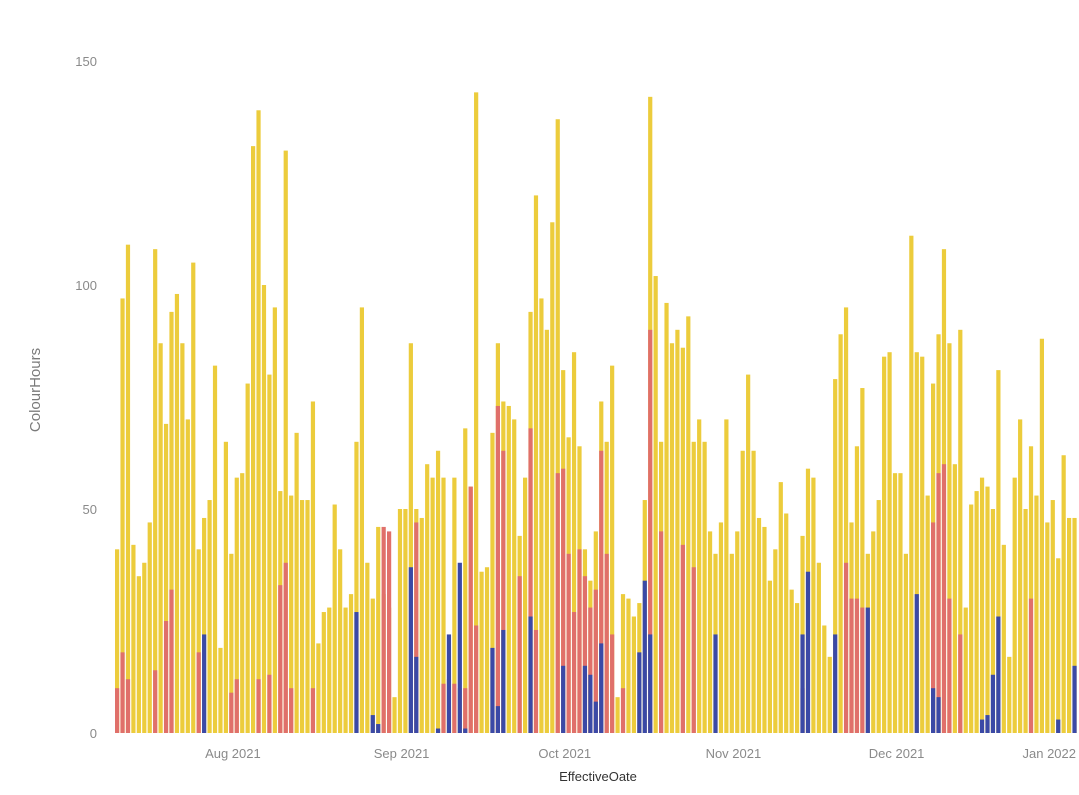 Image resolution: width=1079 pixels, height=795 pixels. Describe the element at coordinates (35, 390) in the screenshot. I see `y-axis-title: ColourHours` at that location.